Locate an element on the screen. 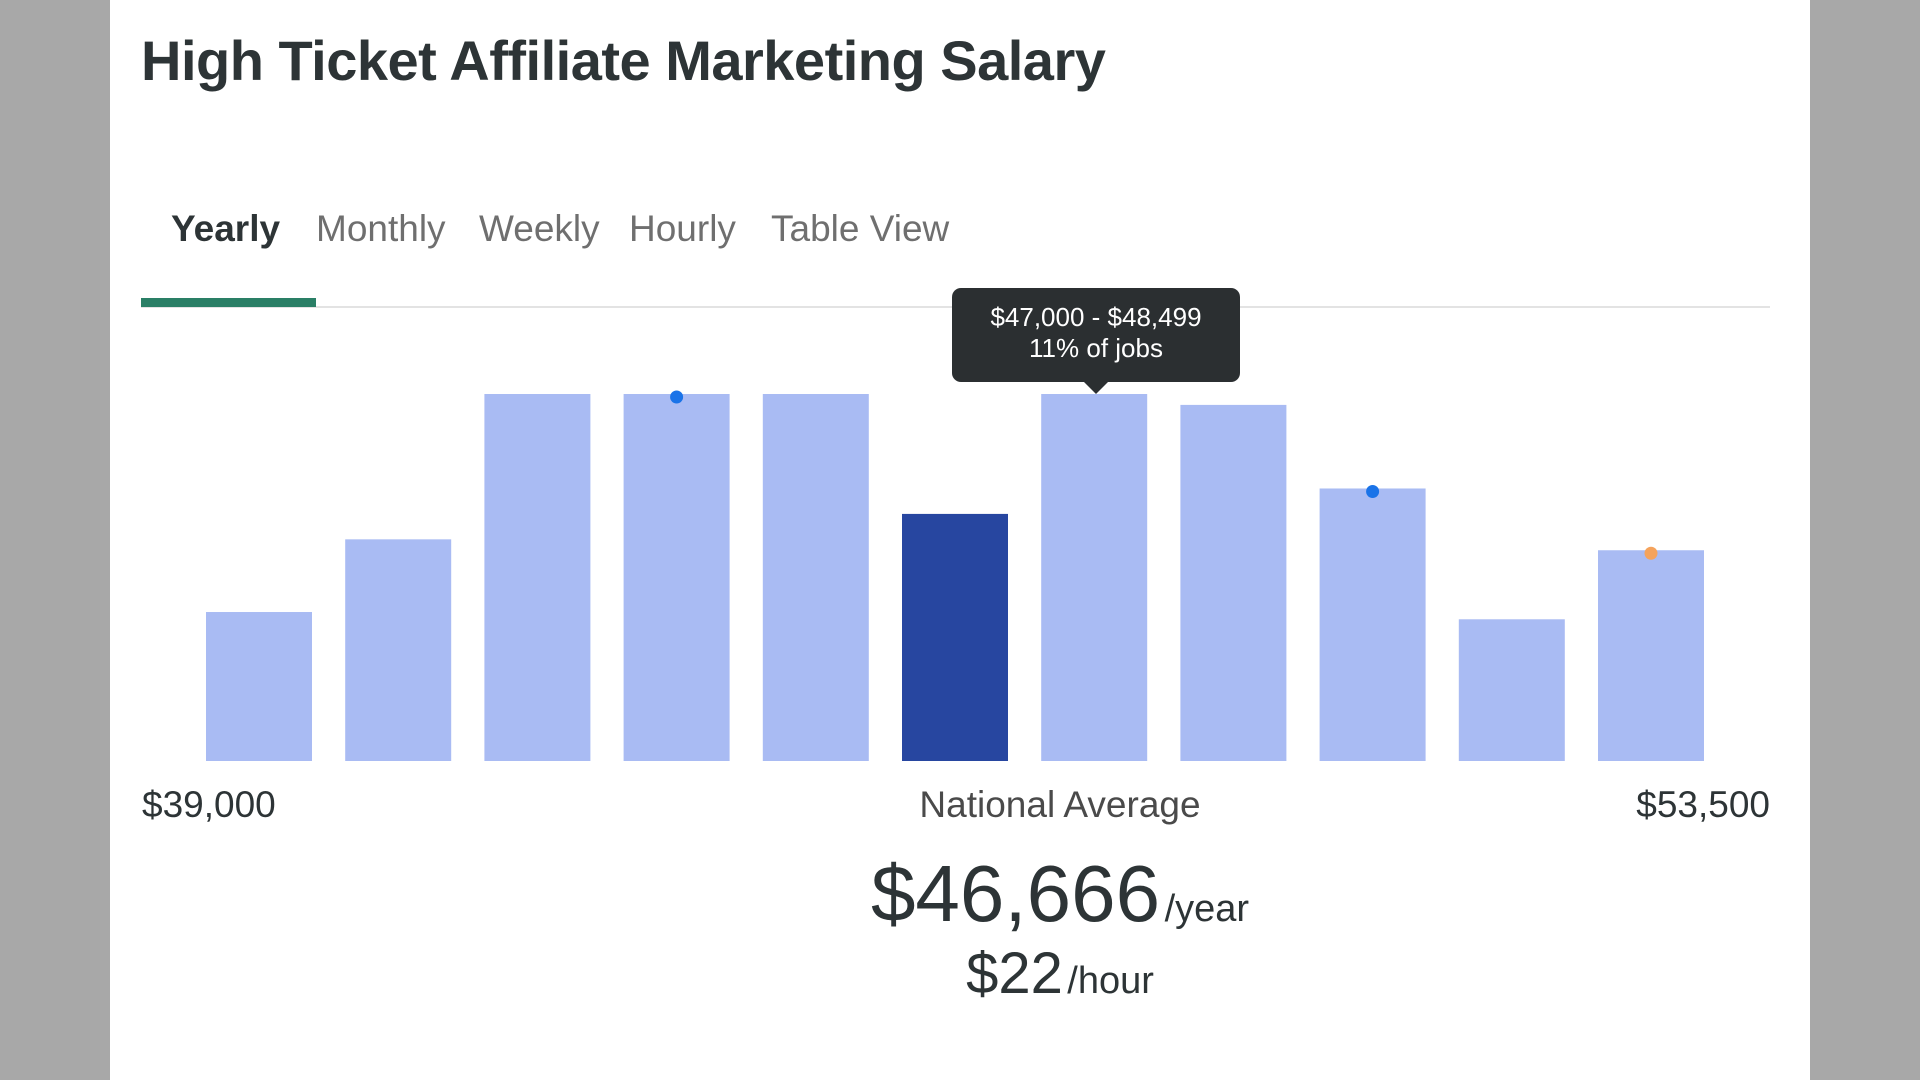  hourly-average-value: $22 is located at coordinates (1014, 973).